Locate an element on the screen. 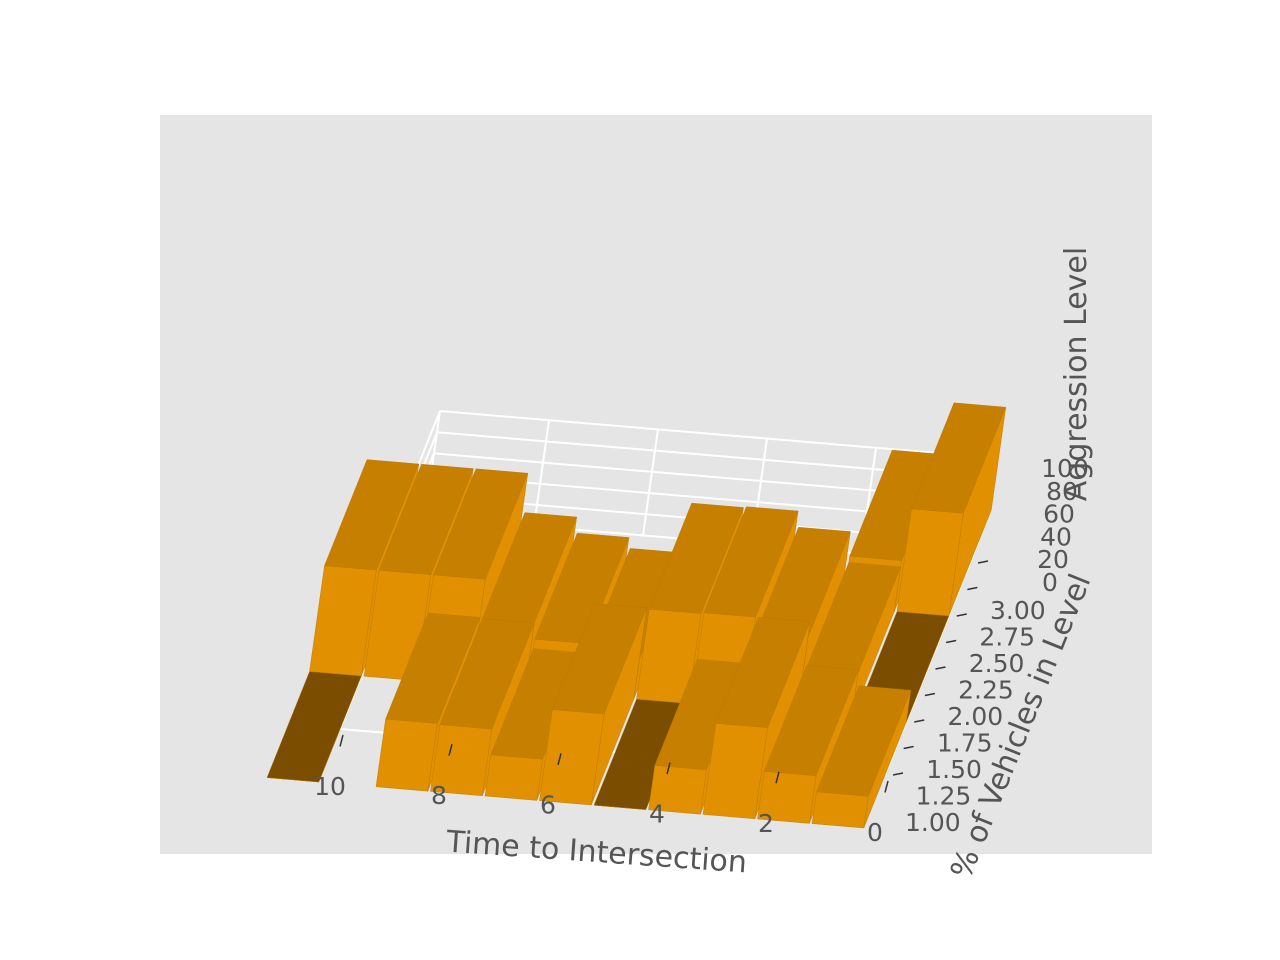  y-tick-label: 2.75 is located at coordinates (1007, 637).